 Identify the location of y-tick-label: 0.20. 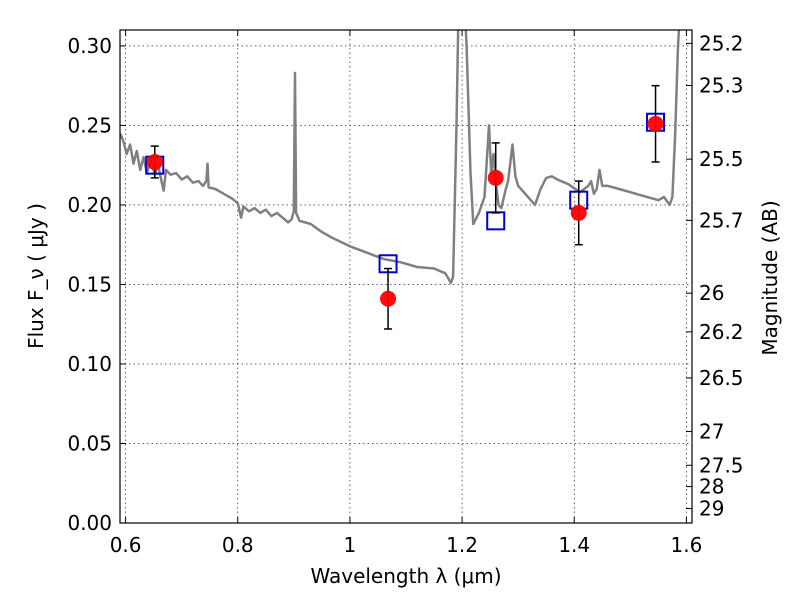
(89, 205).